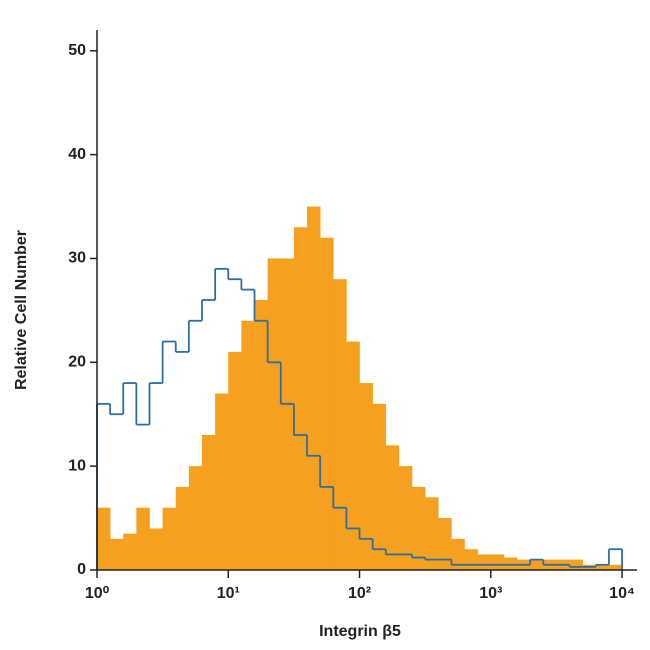 This screenshot has width=650, height=650. I want to click on y-tick-label: 20, so click(77, 362).